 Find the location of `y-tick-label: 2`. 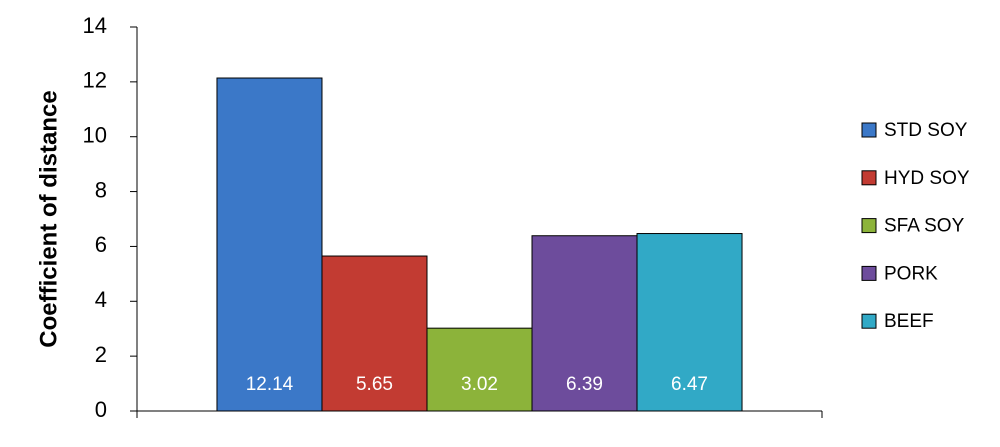

y-tick-label: 2 is located at coordinates (101, 354).